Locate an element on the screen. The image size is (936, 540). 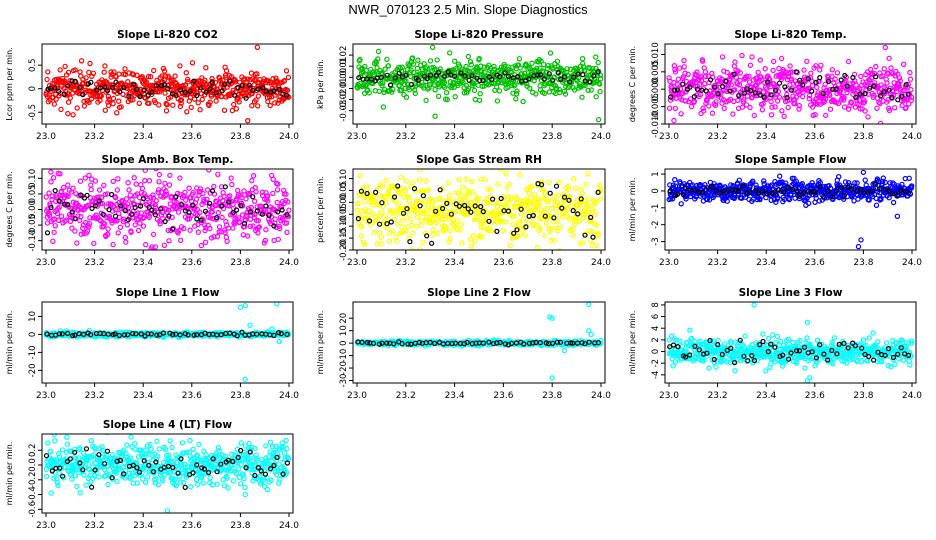
x-tick-label: 24.0 is located at coordinates (289, 396).